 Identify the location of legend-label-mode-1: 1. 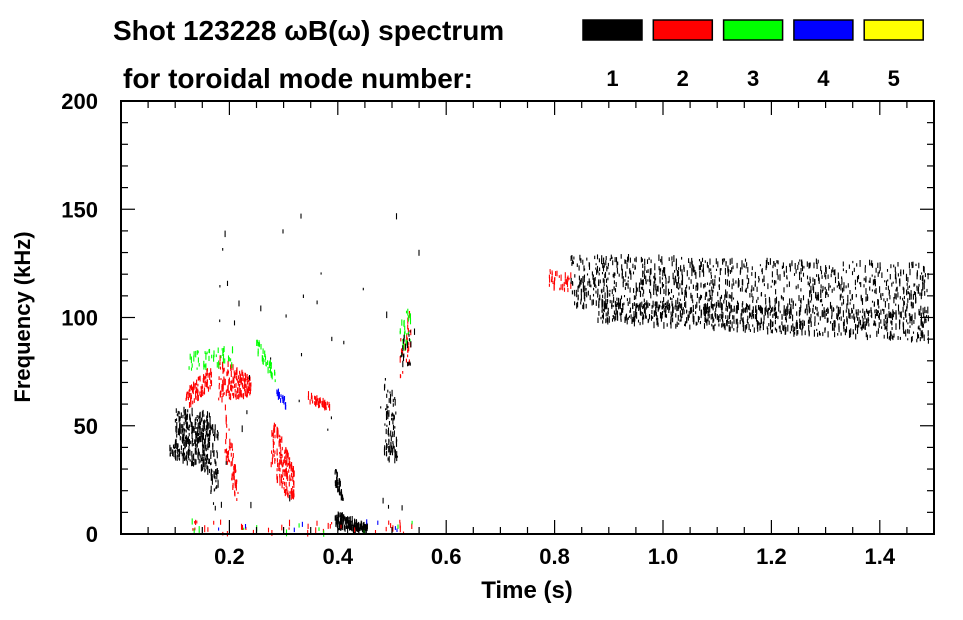
(612, 78).